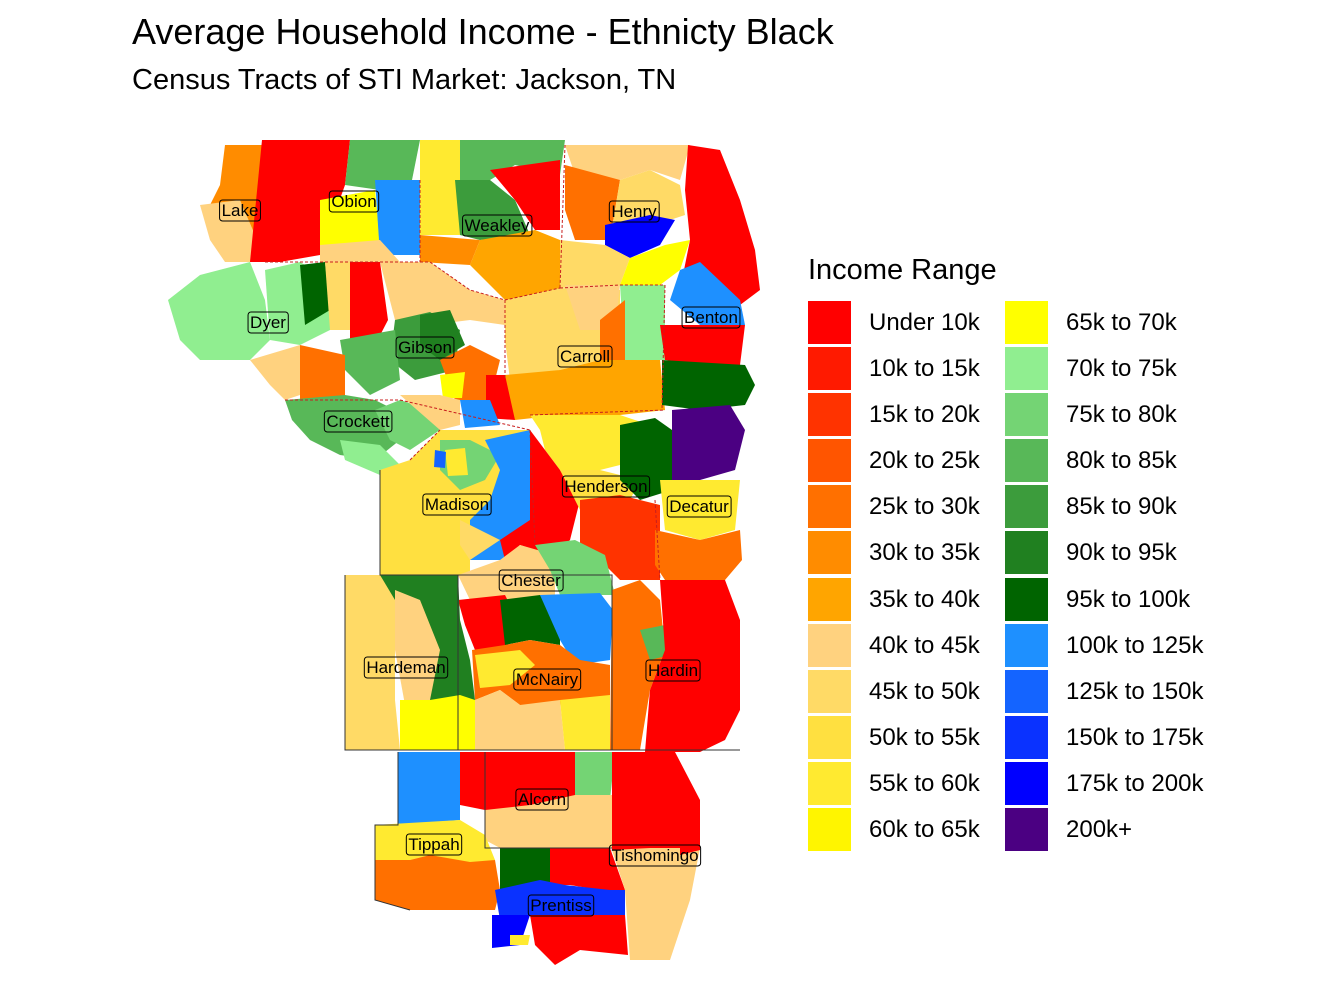 This screenshot has height=1008, width=1344. Describe the element at coordinates (1121, 553) in the screenshot. I see `legend-label: 90k to 95k` at that location.